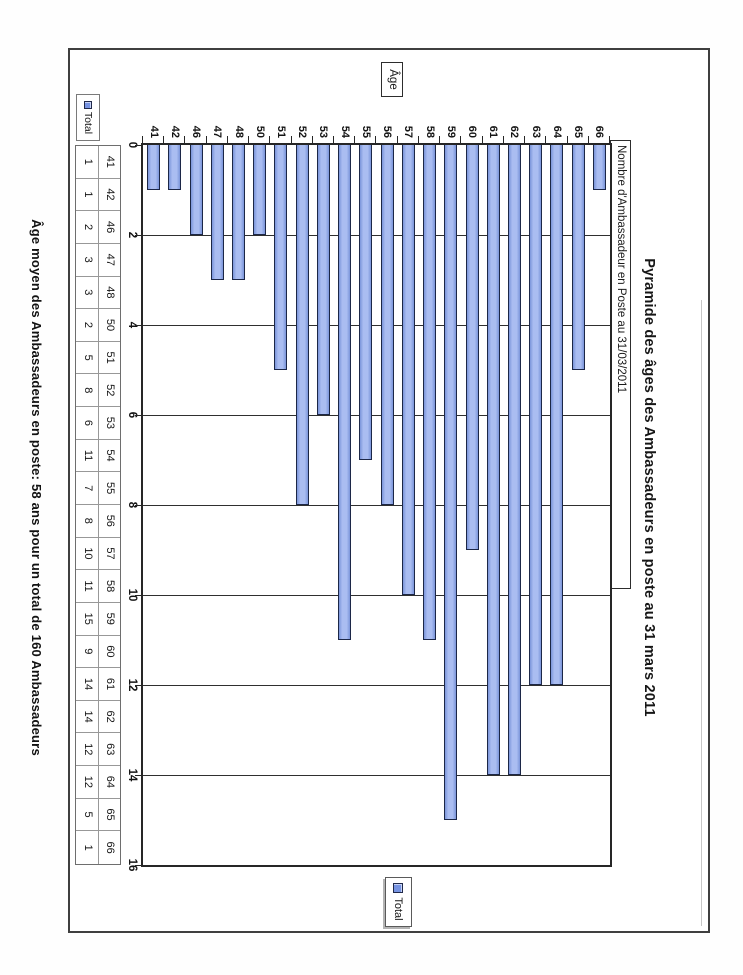  I want to click on table-age-cell: 58, so click(109, 586).